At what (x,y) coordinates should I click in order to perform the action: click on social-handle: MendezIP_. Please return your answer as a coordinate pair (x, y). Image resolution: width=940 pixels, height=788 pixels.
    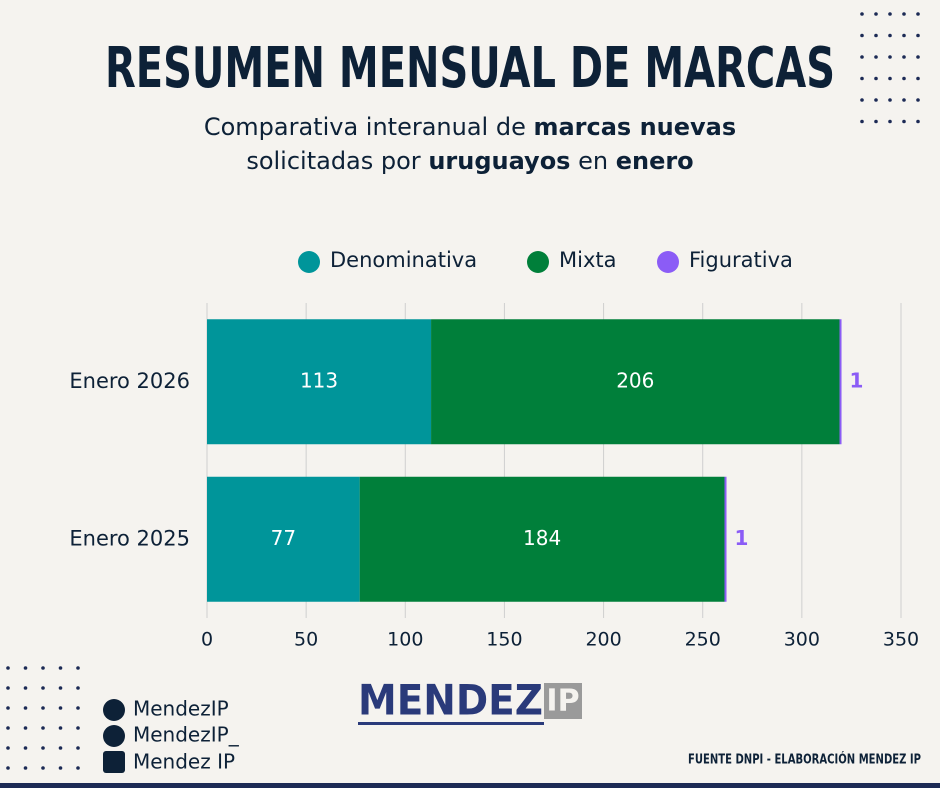
    Looking at the image, I should click on (186, 735).